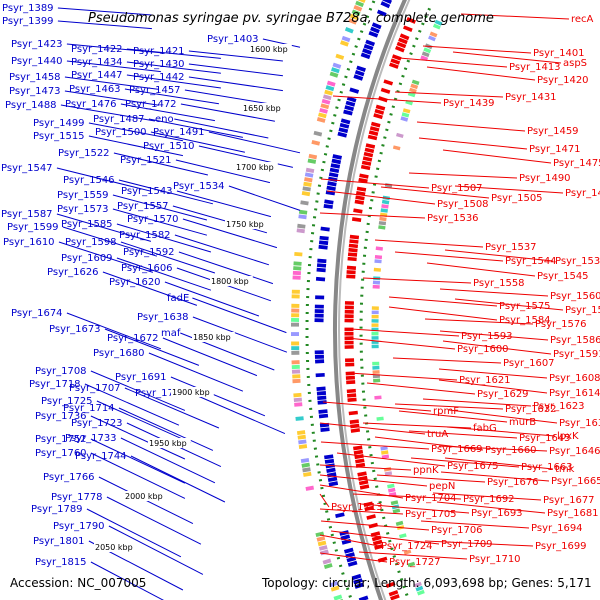  Describe the element at coordinates (135, 282) in the screenshot. I see `gene-label: Psyr_1620` at that location.